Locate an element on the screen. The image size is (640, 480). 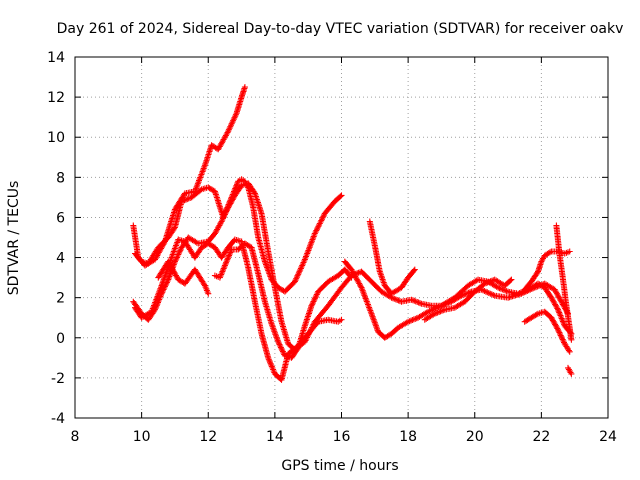
y-tick-label: -2 is located at coordinates (58, 379).